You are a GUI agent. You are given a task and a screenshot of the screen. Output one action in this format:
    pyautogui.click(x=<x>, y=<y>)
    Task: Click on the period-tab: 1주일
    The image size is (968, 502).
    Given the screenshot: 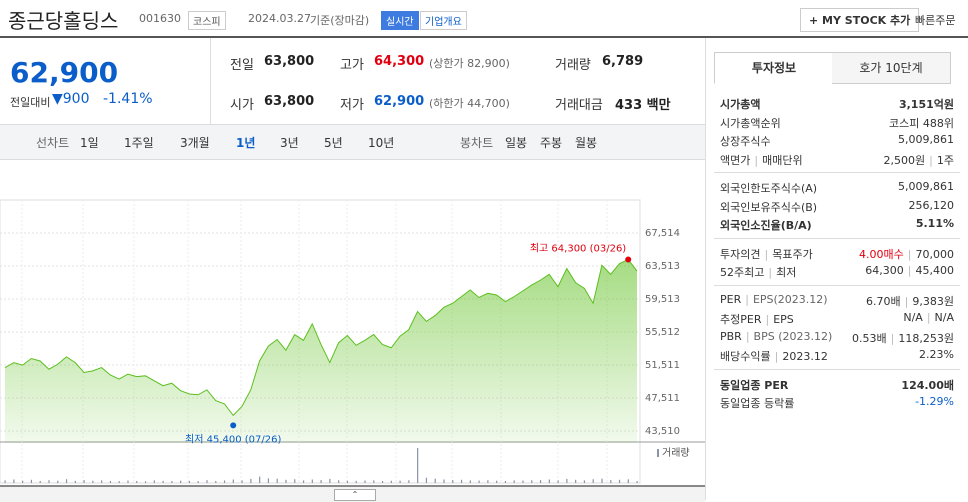 What is the action you would take?
    pyautogui.click(x=139, y=143)
    